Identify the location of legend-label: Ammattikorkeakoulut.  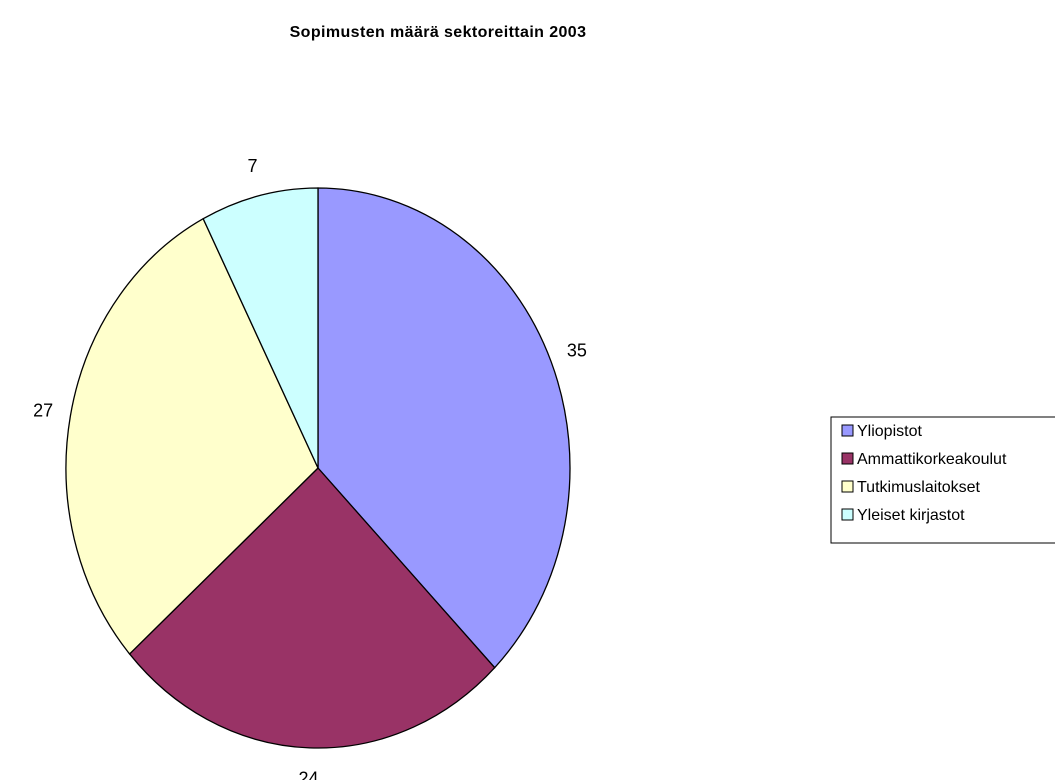
(932, 459).